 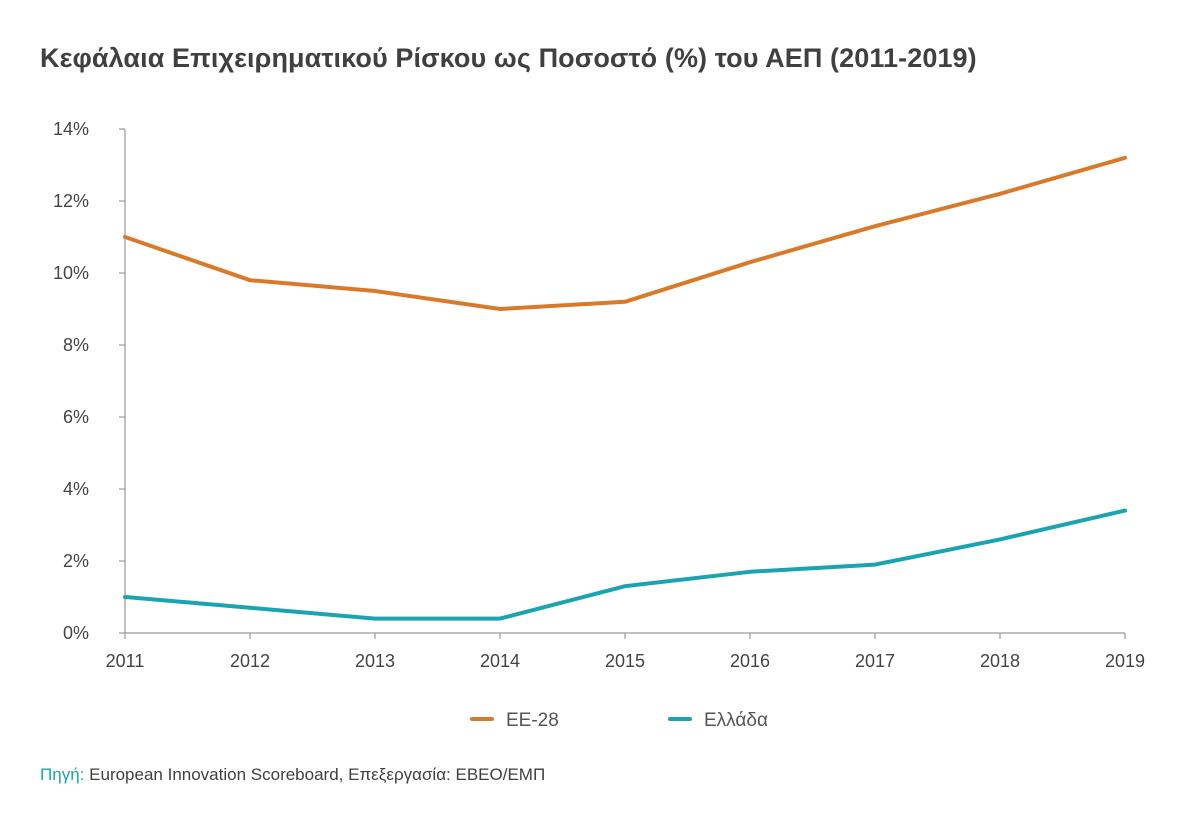 I want to click on x-tick-label: 2016, so click(x=750, y=661).